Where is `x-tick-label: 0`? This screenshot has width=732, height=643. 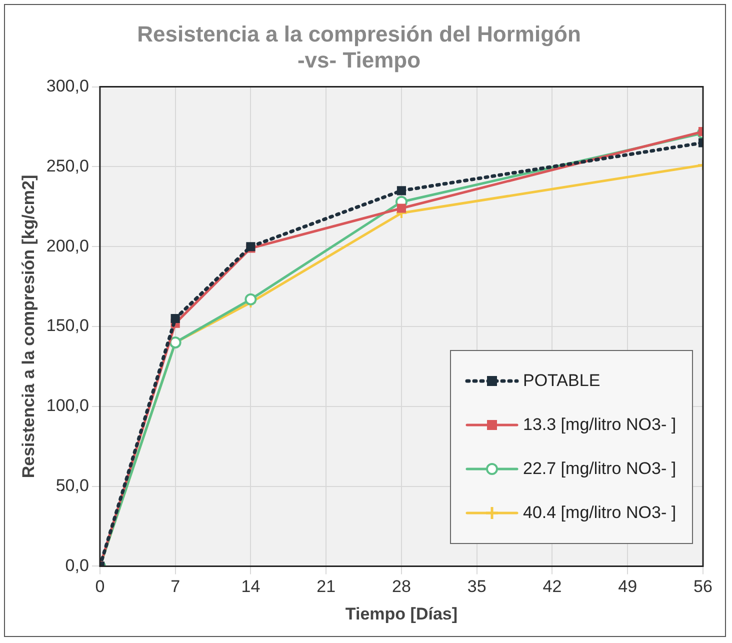 x-tick-label: 0 is located at coordinates (100, 586).